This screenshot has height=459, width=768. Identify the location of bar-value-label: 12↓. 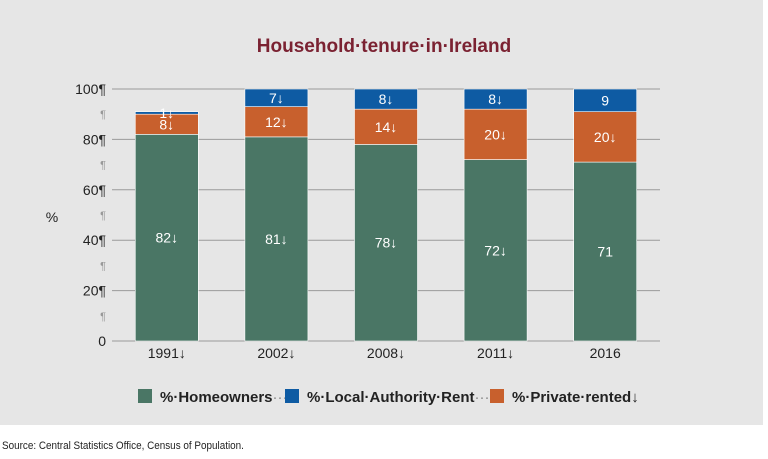
(276, 122).